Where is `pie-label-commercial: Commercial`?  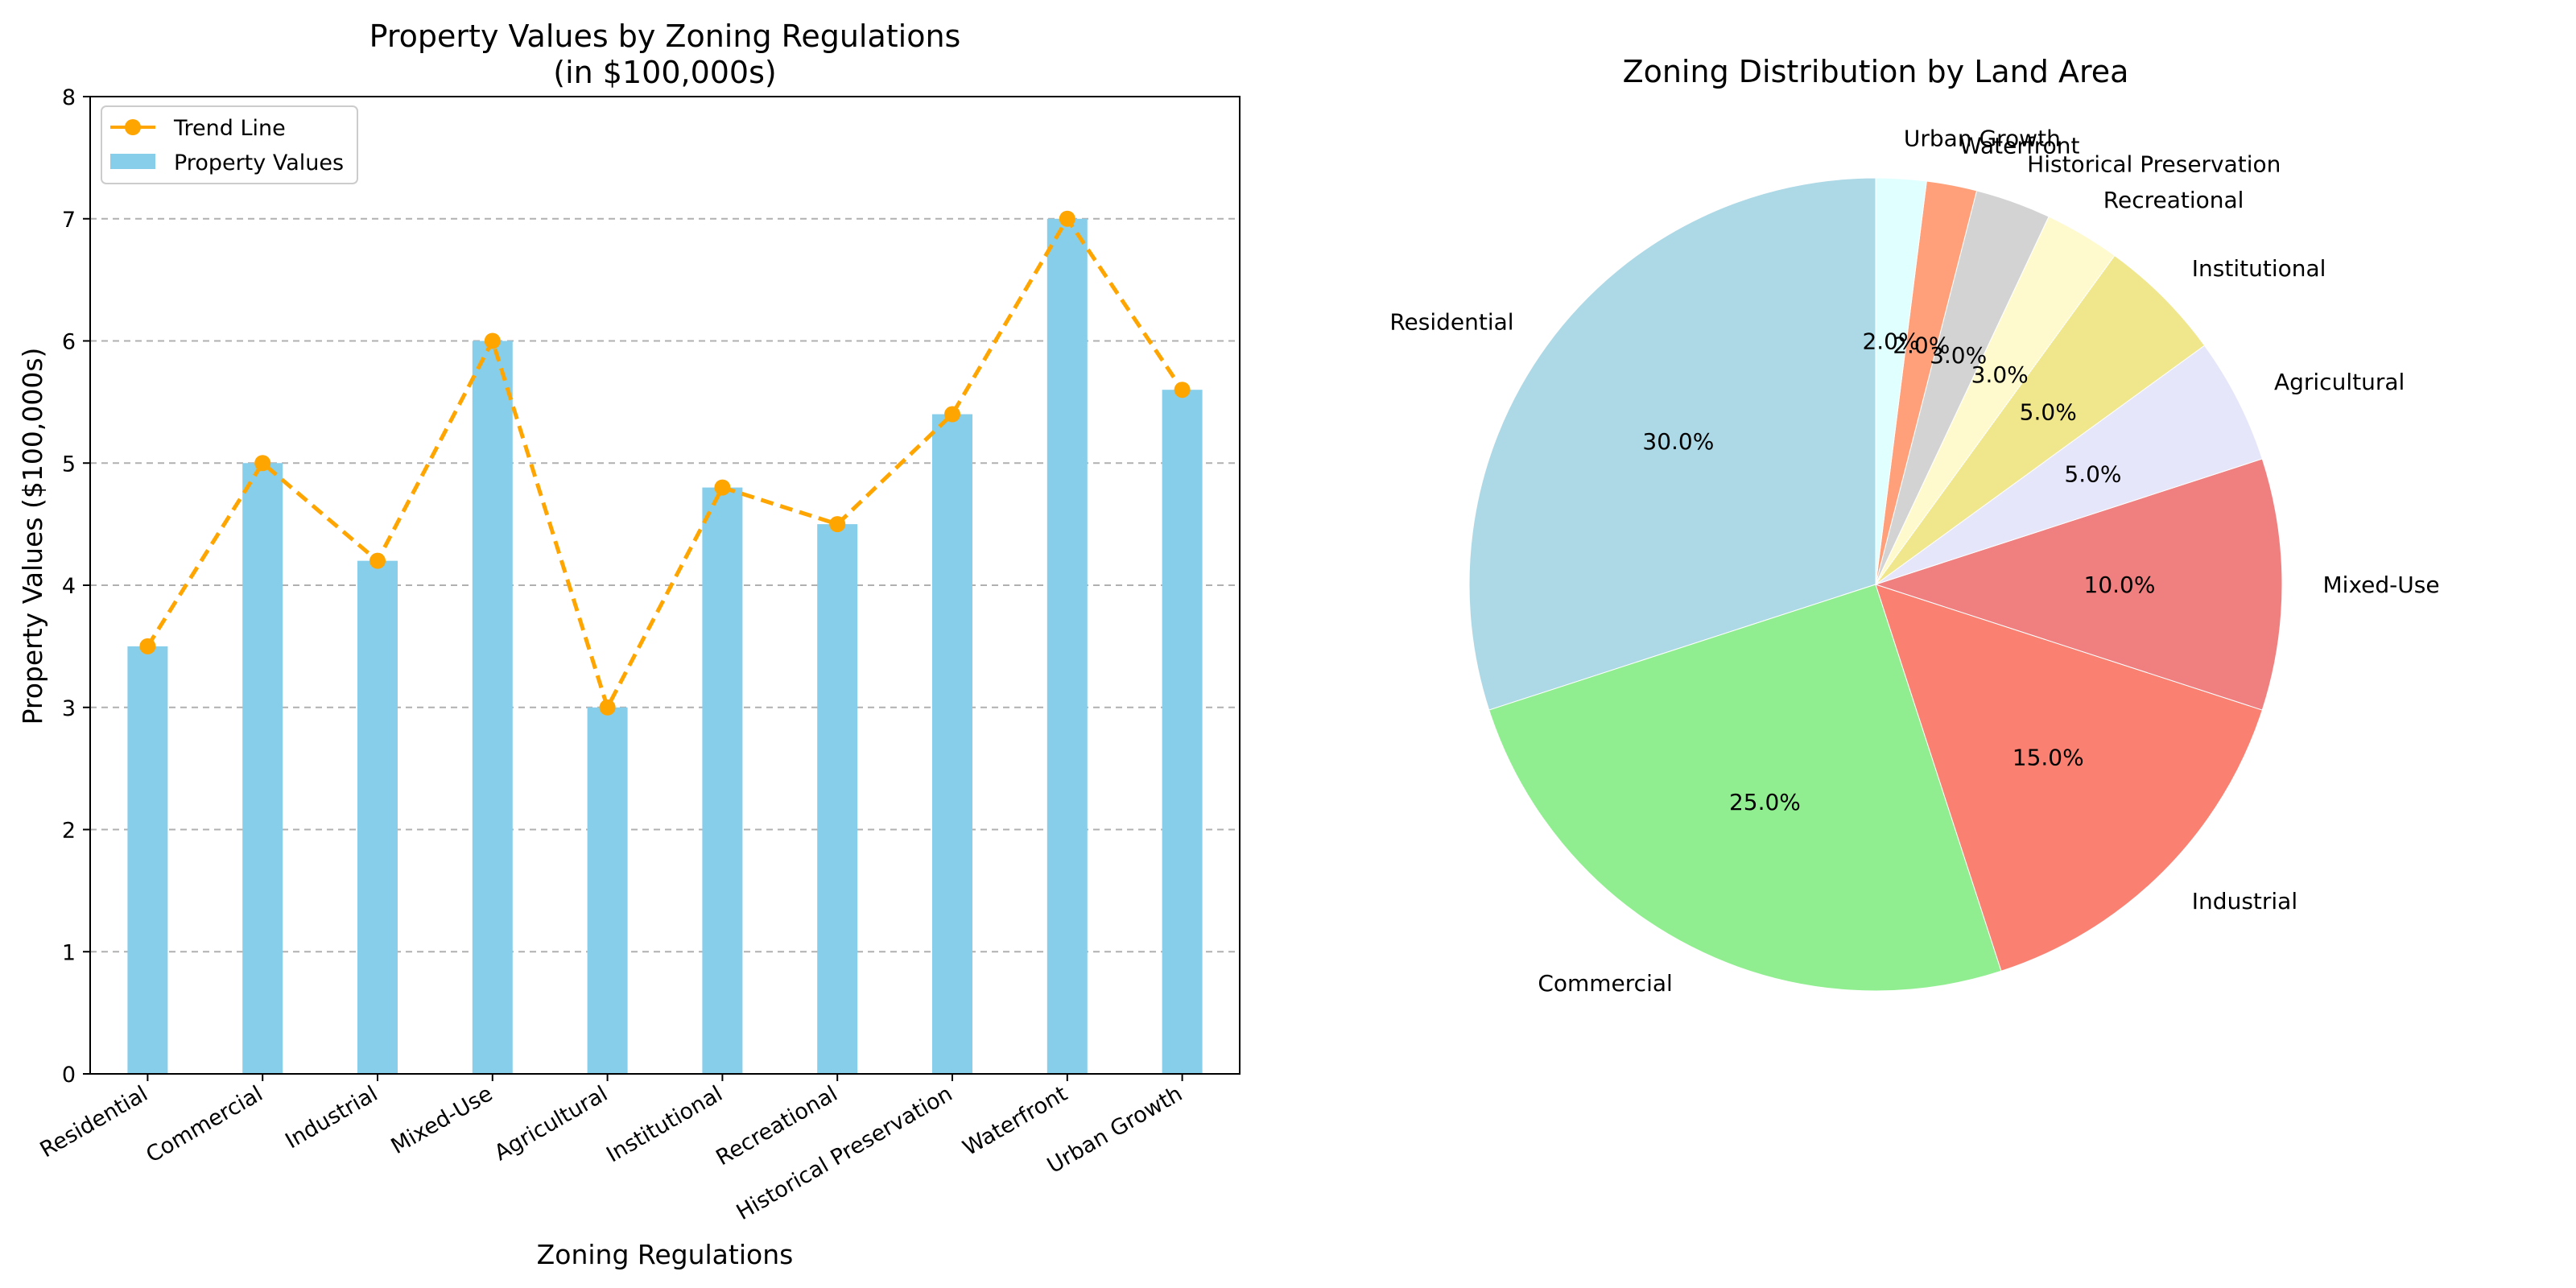
pie-label-commercial: Commercial is located at coordinates (1605, 983).